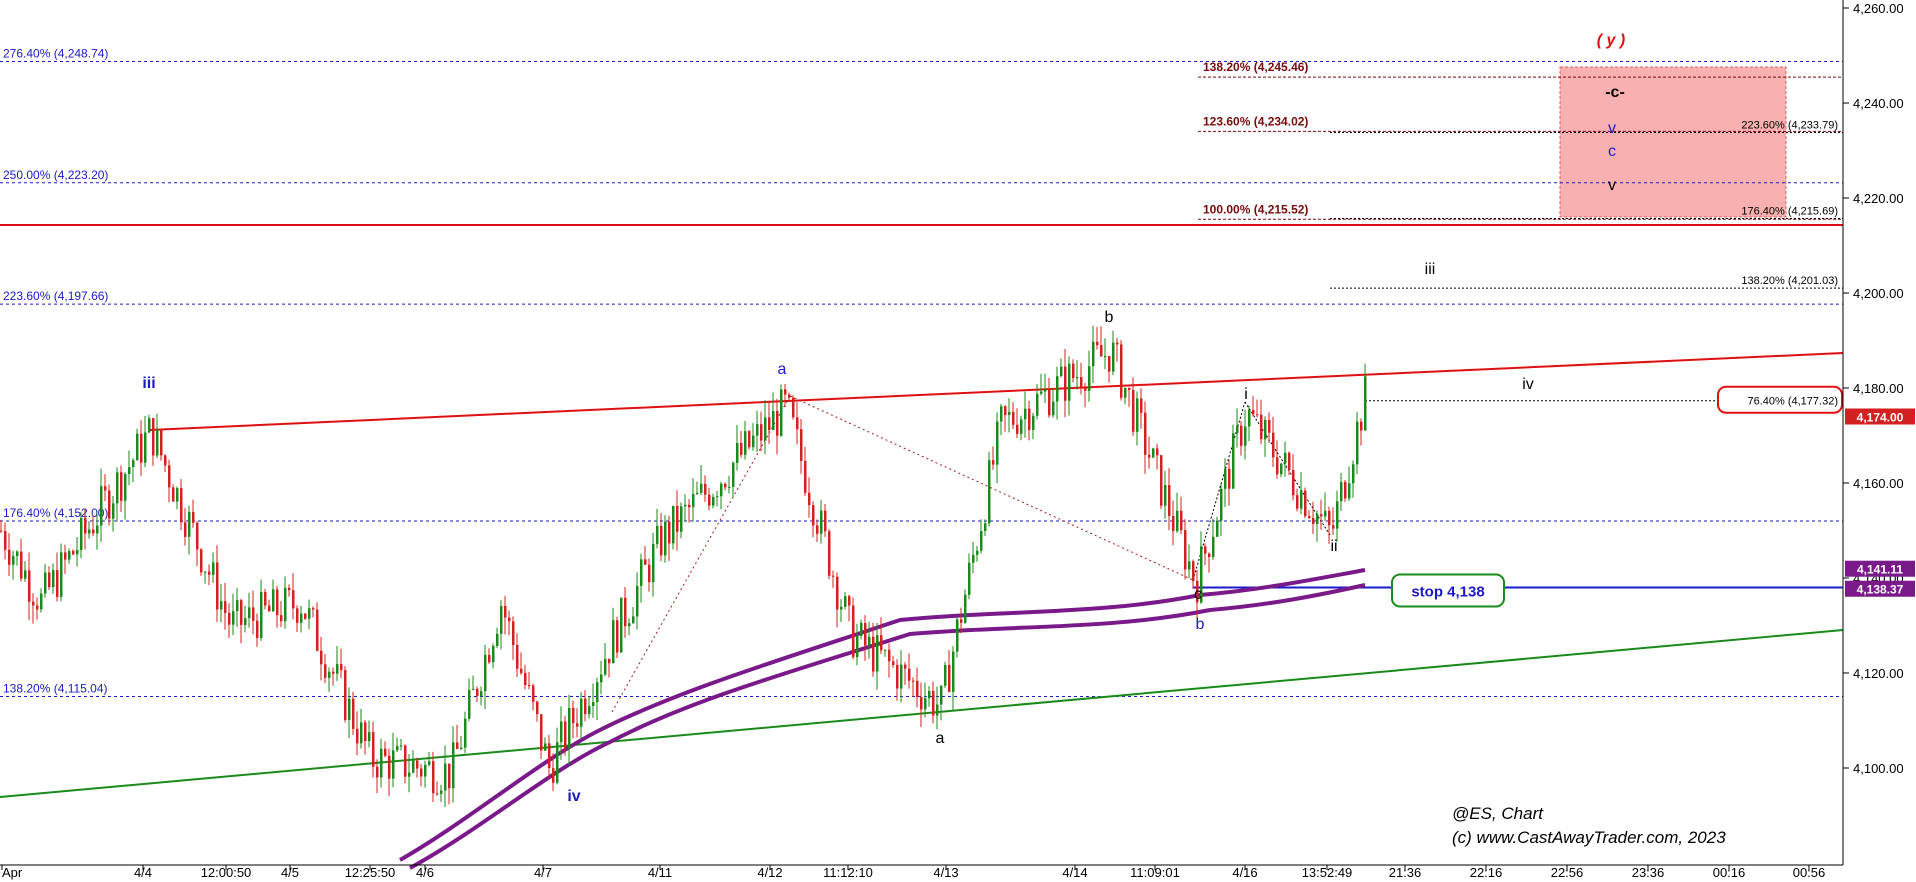 The image size is (1916, 882). I want to click on x-tick-label: 4/5, so click(290, 872).